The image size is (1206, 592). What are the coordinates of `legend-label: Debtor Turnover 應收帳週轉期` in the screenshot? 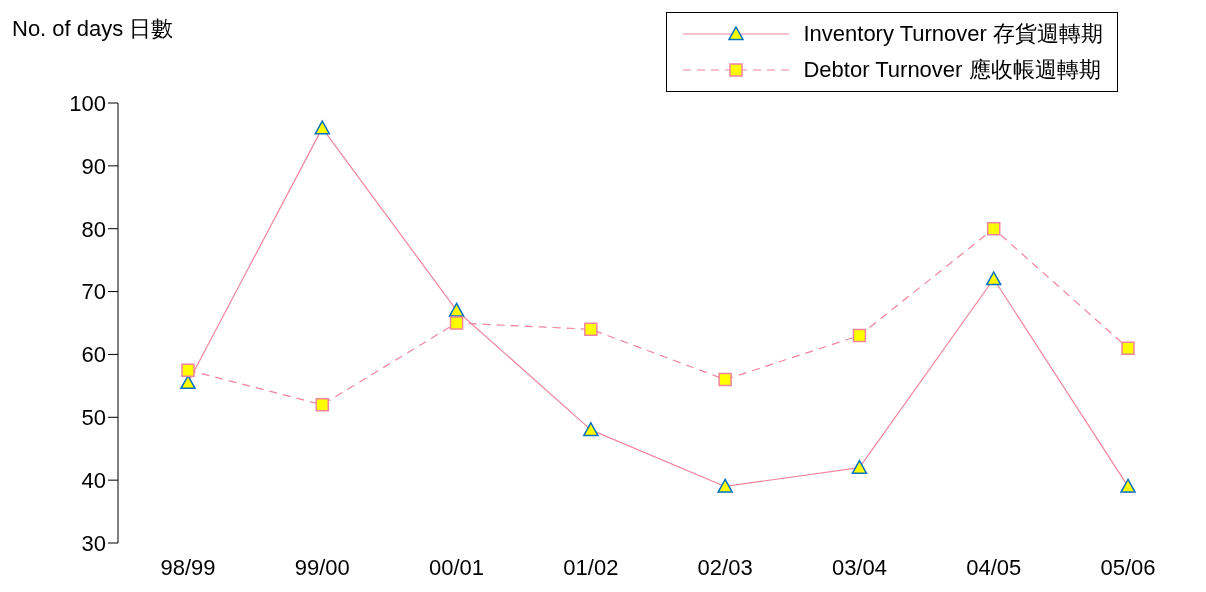 It's located at (952, 70).